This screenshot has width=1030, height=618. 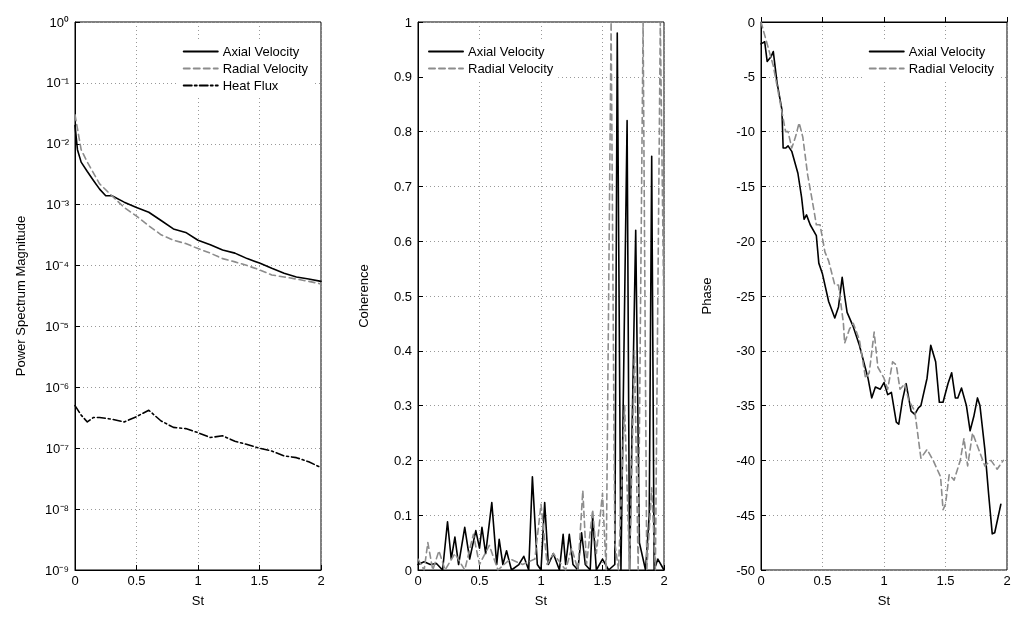 I want to click on y-tick-label: 0.3, so click(x=402, y=406).